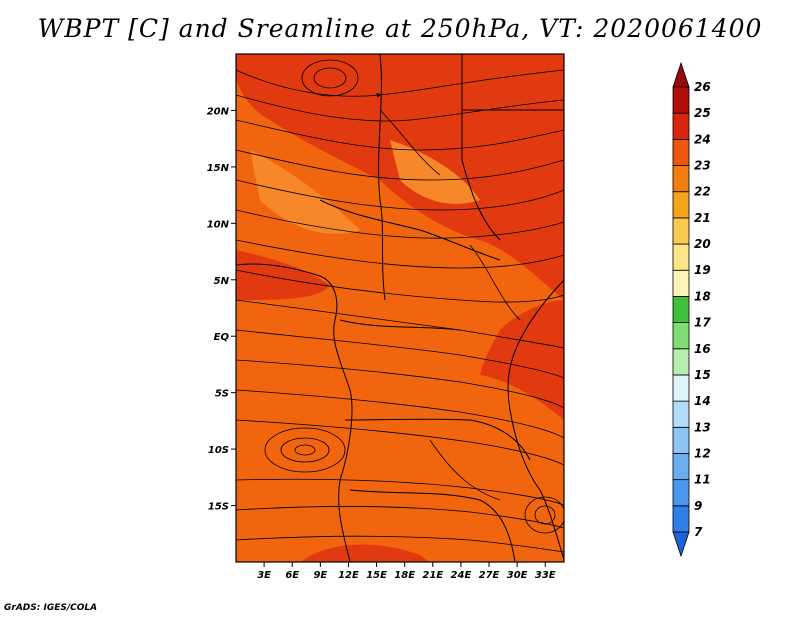 The height and width of the screenshot is (618, 800). Describe the element at coordinates (698, 506) in the screenshot. I see `colorbar-label: 9` at that location.